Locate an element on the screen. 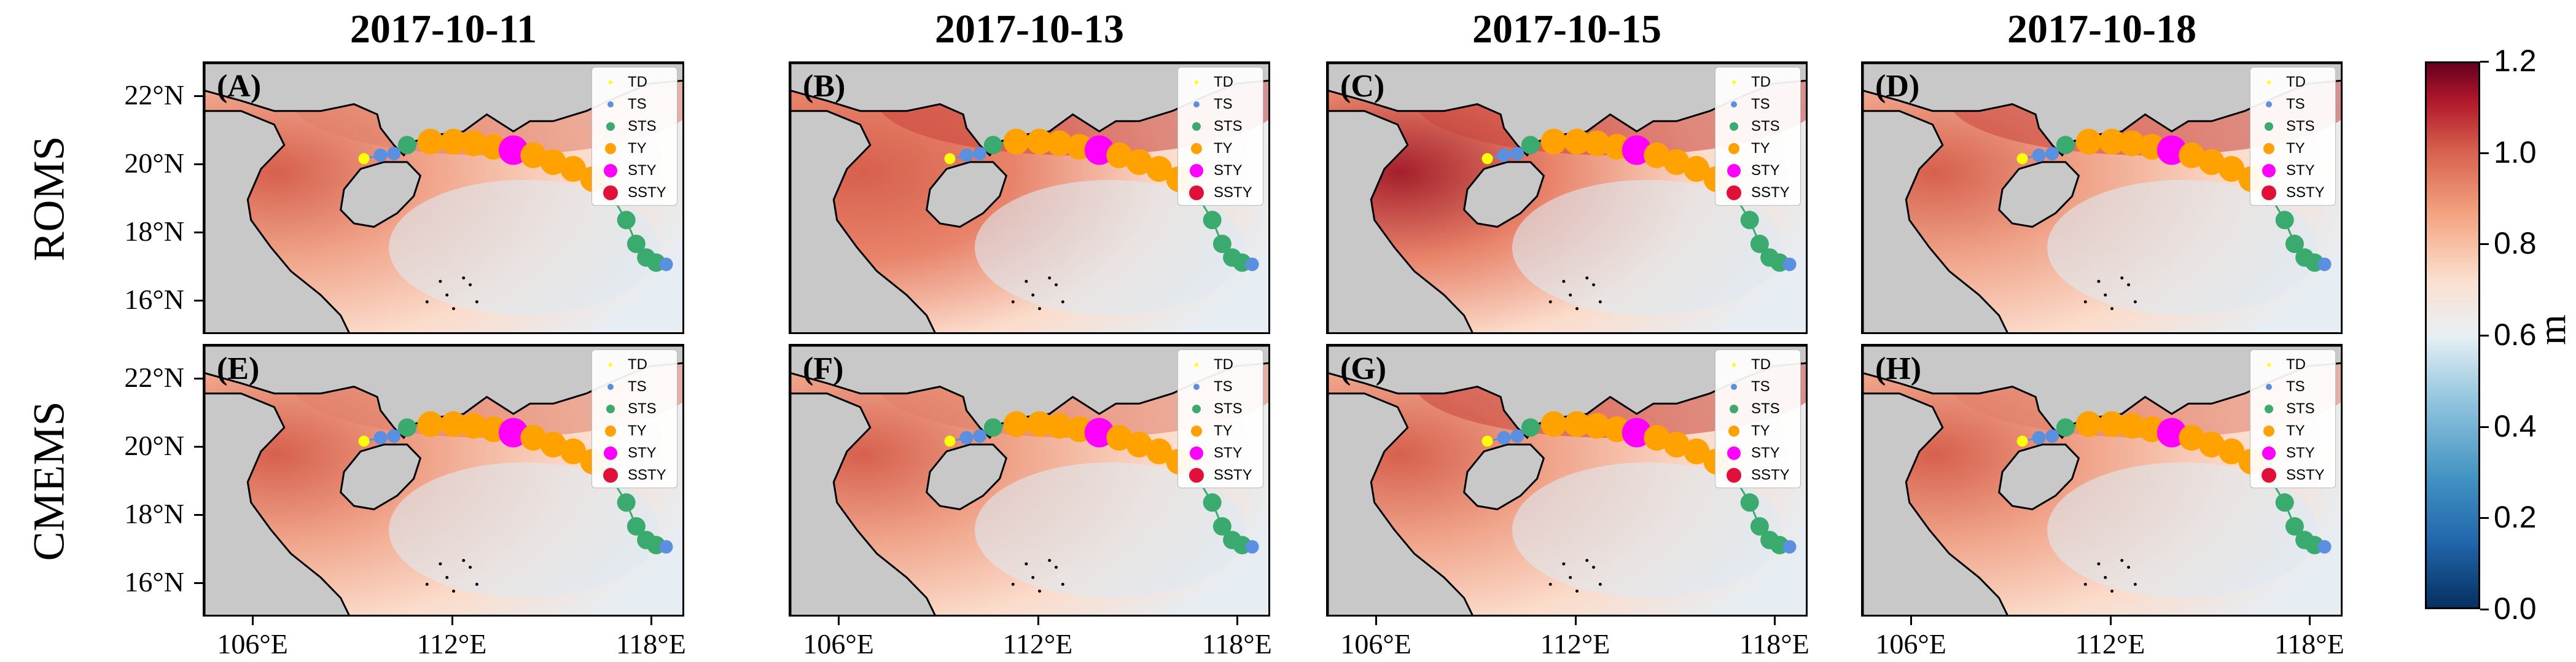 This screenshot has width=2576, height=662. panel-letter: (D) is located at coordinates (1897, 87).